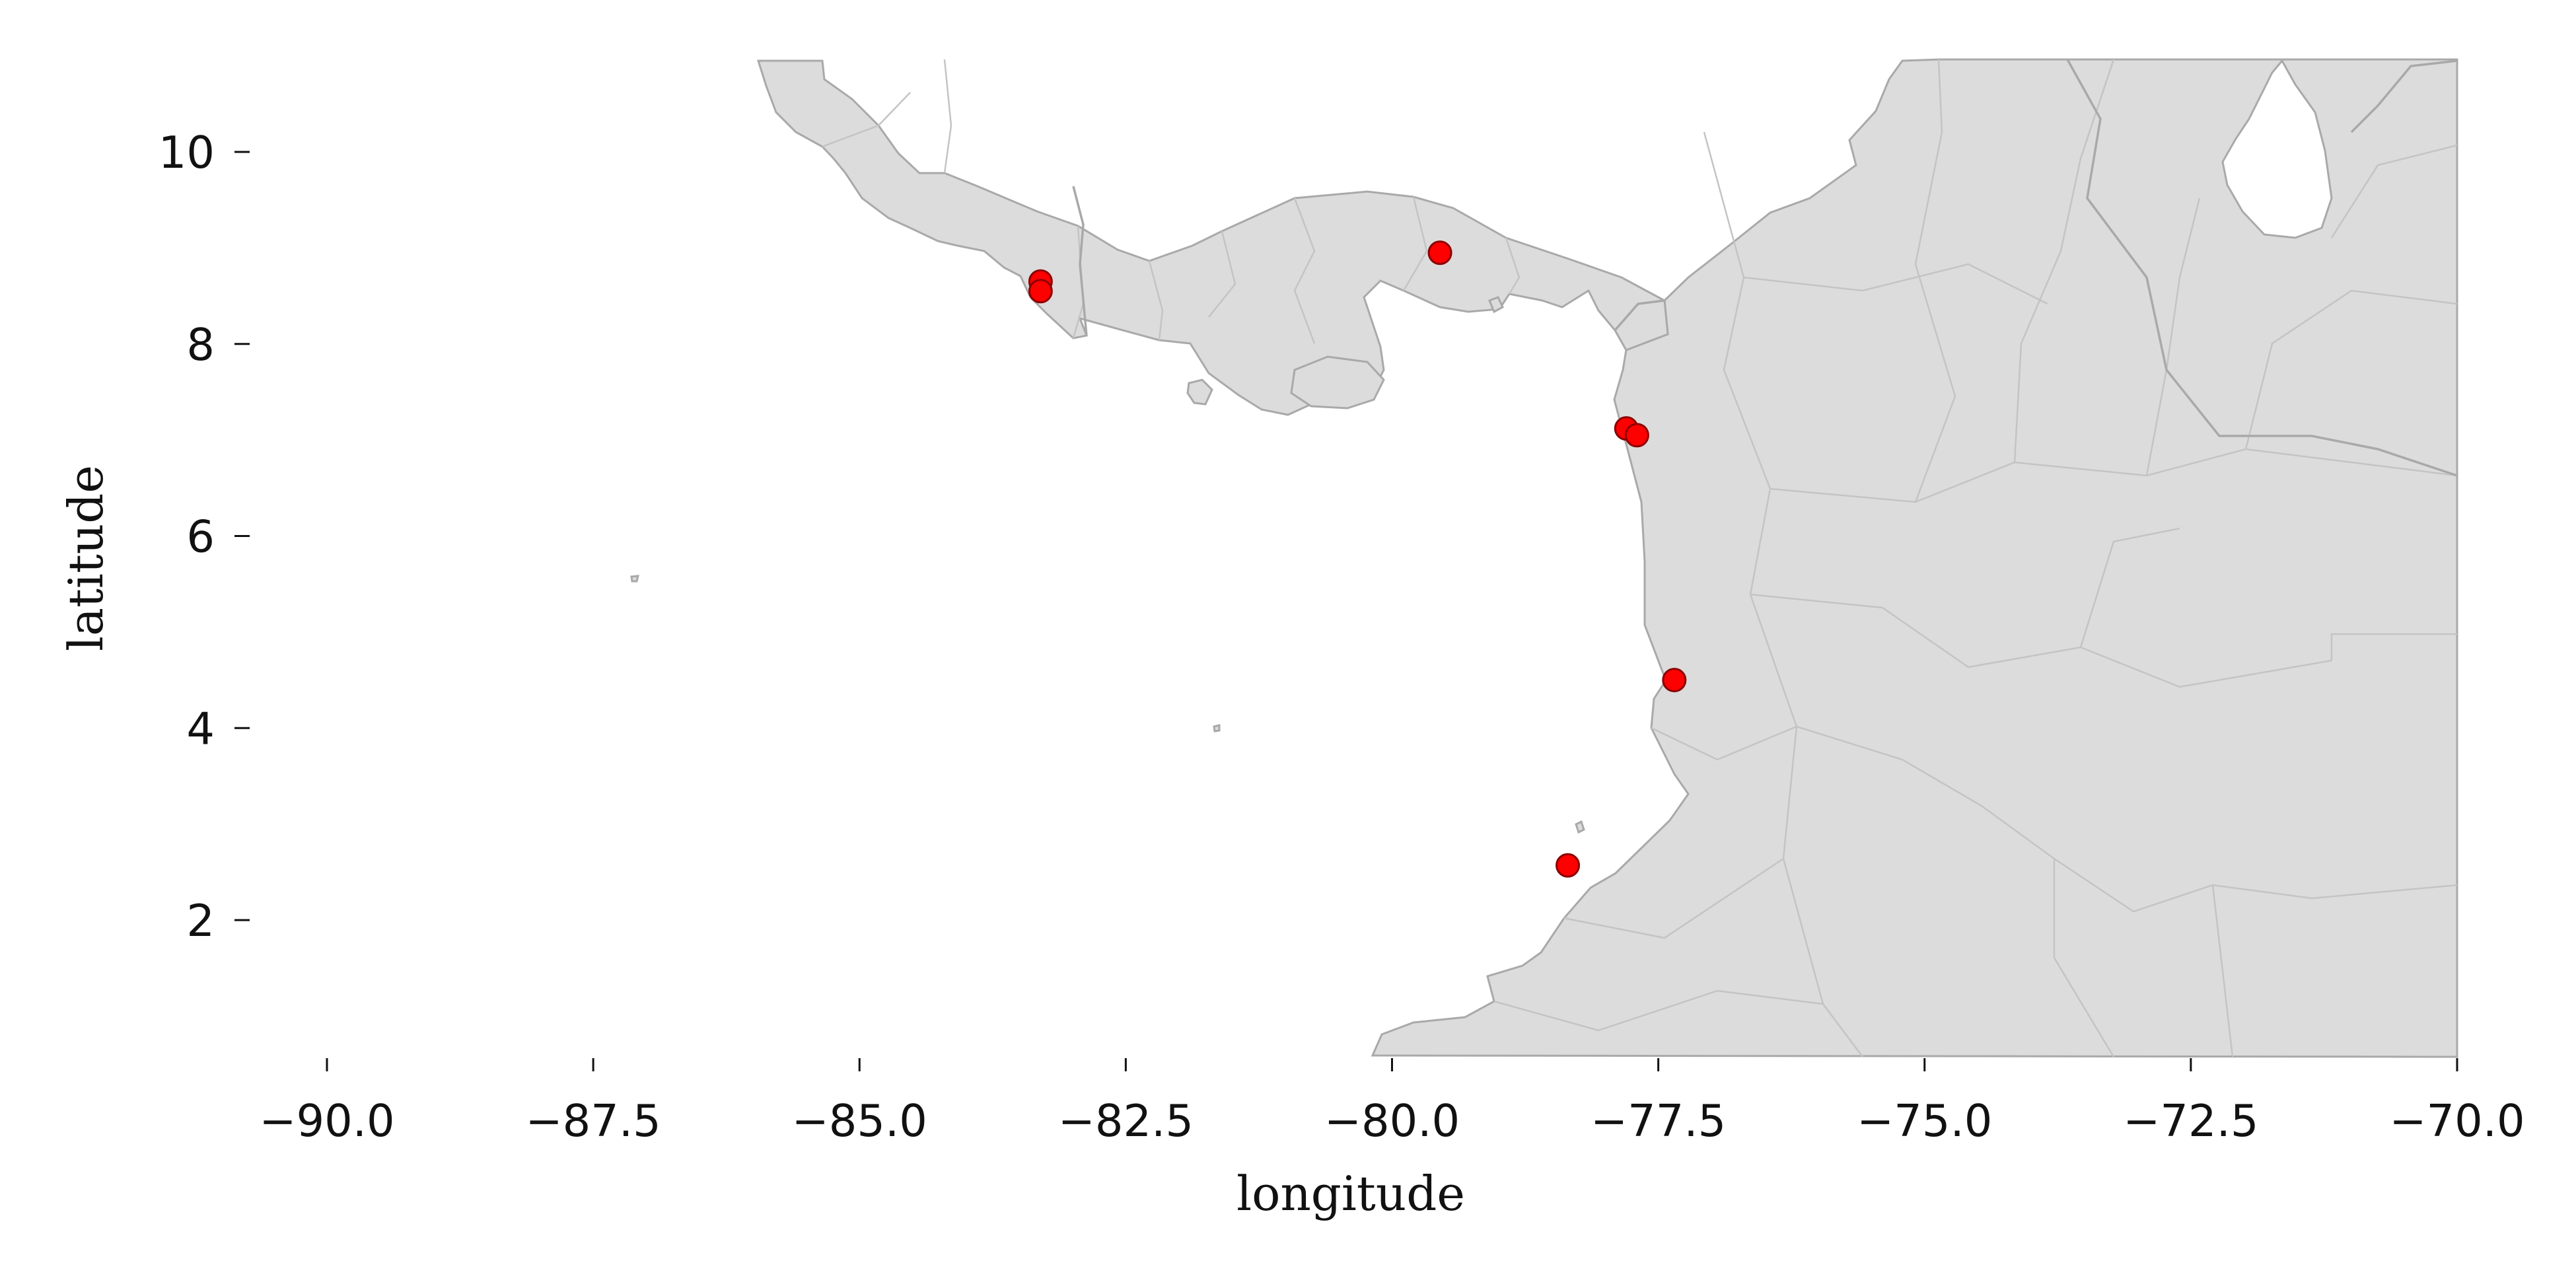 The width and height of the screenshot is (2576, 1288). I want to click on y-axis: 2 4 6 8 10, so click(205, 537).